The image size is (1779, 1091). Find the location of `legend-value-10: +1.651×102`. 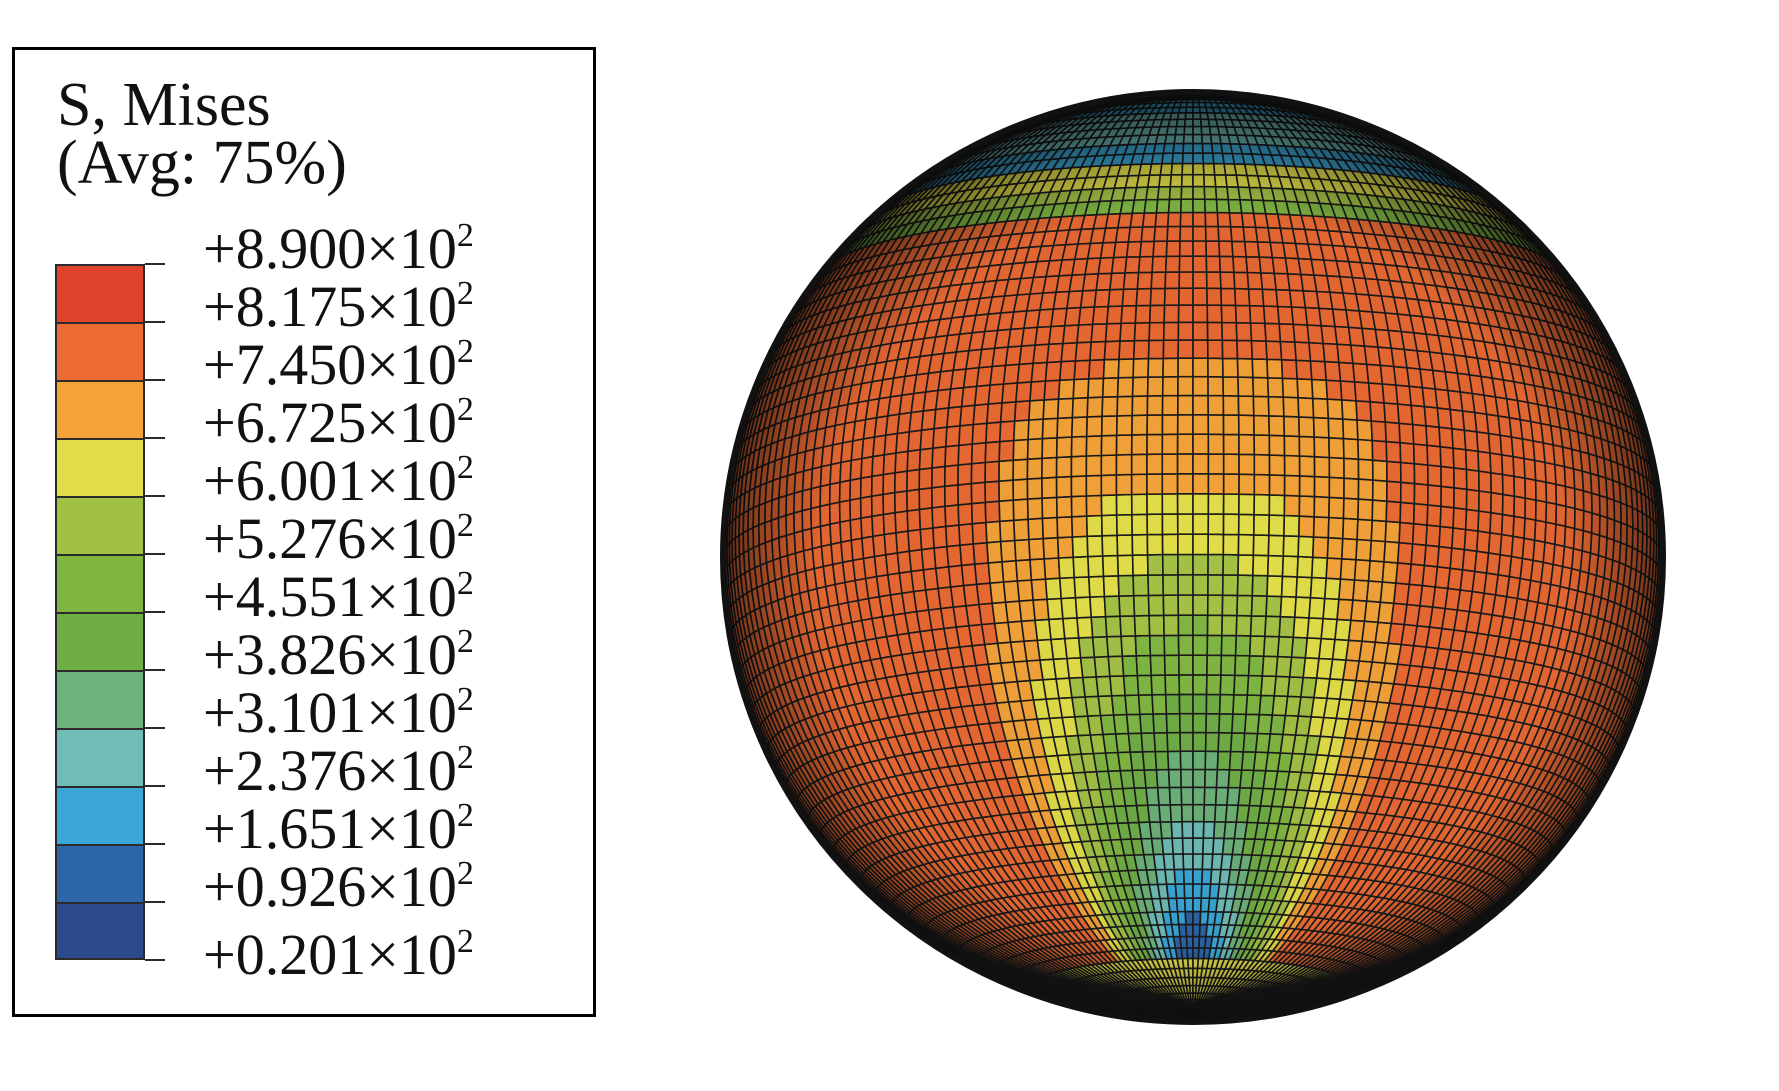

legend-value-10: +1.651×102 is located at coordinates (338, 827).